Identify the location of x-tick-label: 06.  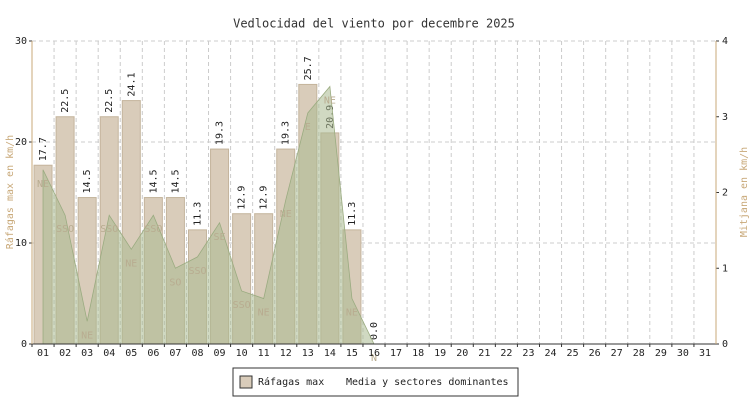
(153, 353).